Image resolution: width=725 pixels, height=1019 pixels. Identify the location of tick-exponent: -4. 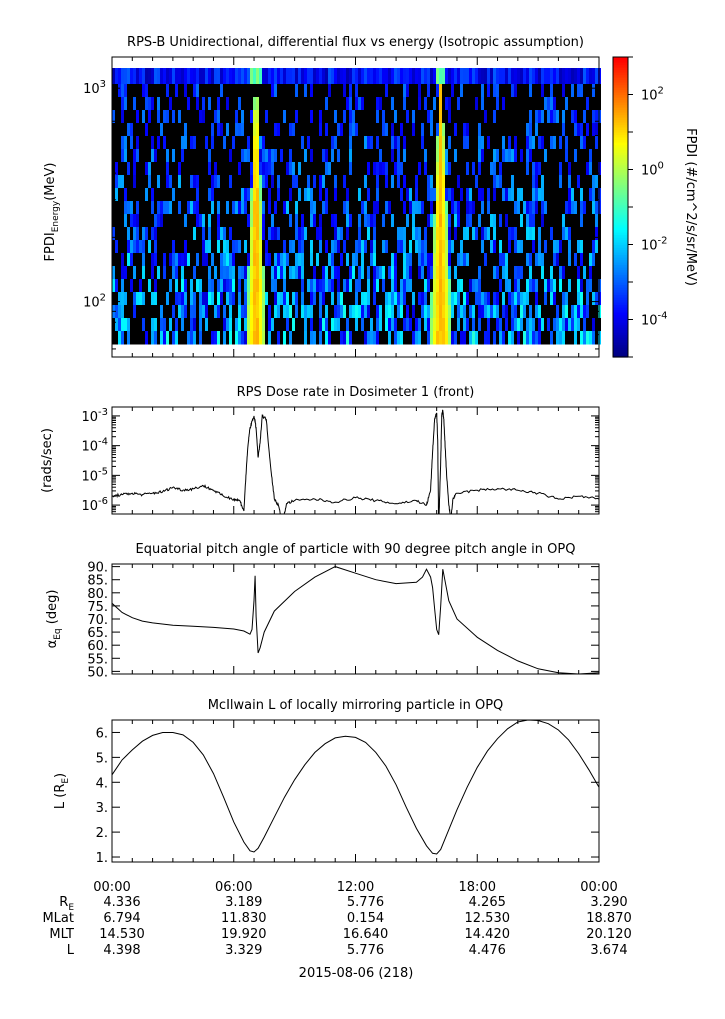
(103, 442).